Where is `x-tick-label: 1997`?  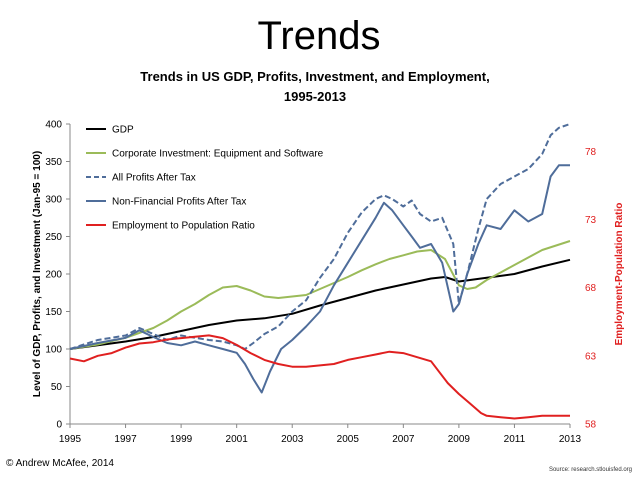
x-tick-label: 1997 is located at coordinates (125, 439).